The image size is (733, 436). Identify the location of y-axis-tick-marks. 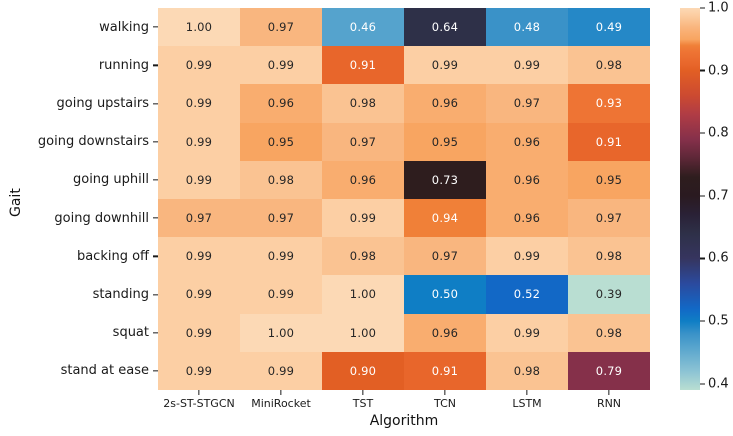
(155, 199).